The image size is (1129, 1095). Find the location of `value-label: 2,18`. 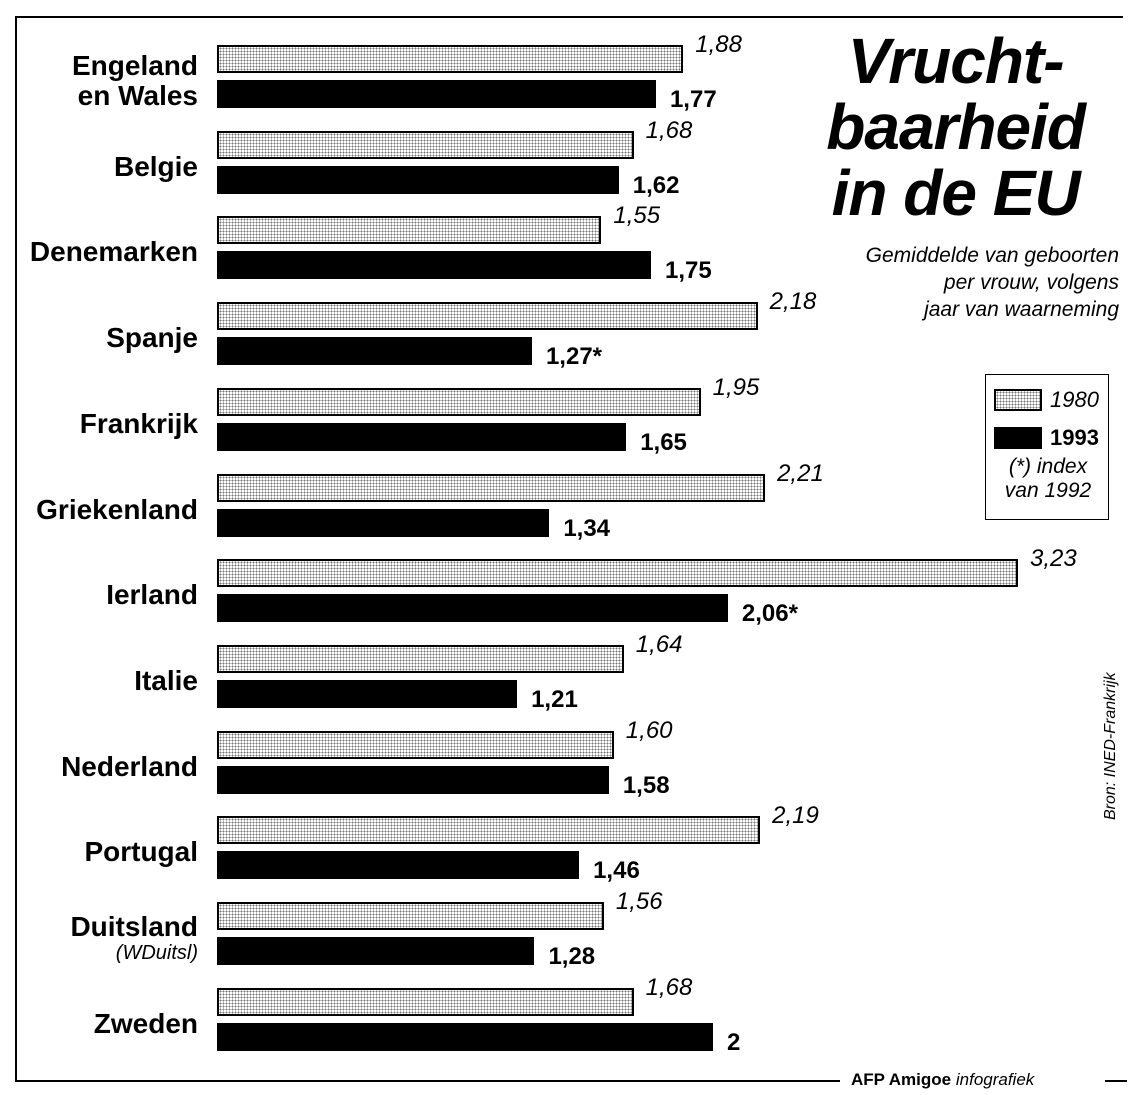

value-label: 2,18 is located at coordinates (793, 302).